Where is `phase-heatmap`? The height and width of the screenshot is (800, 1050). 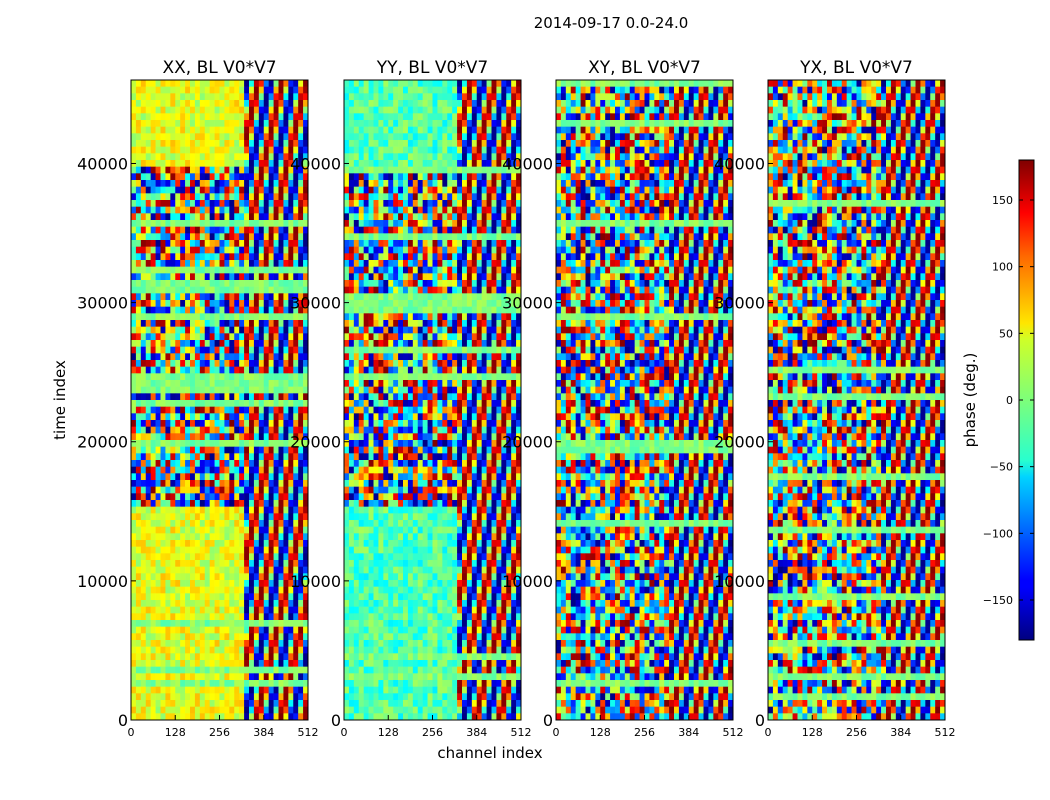
phase-heatmap is located at coordinates (433, 400).